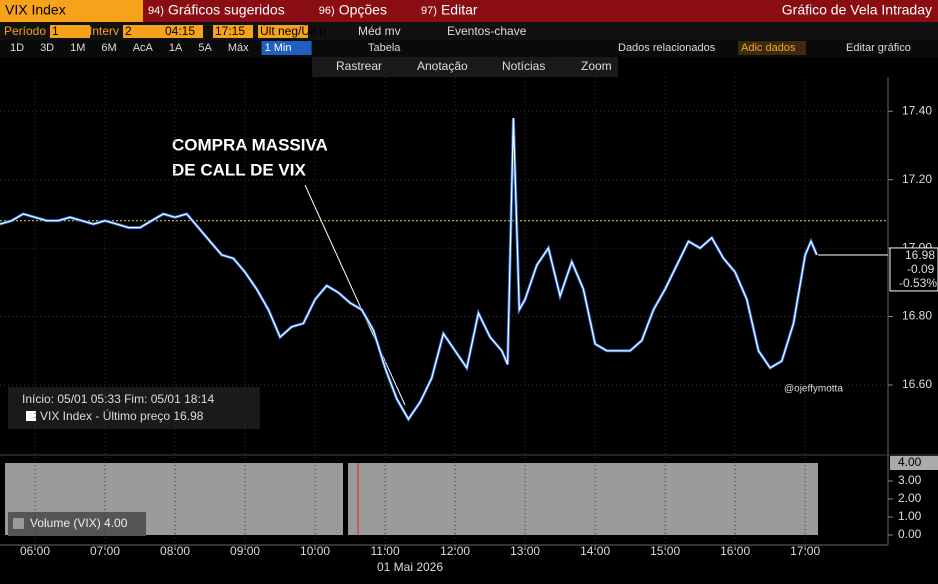 The width and height of the screenshot is (938, 584). Describe the element at coordinates (18, 523) in the screenshot. I see `volume-swatch` at that location.